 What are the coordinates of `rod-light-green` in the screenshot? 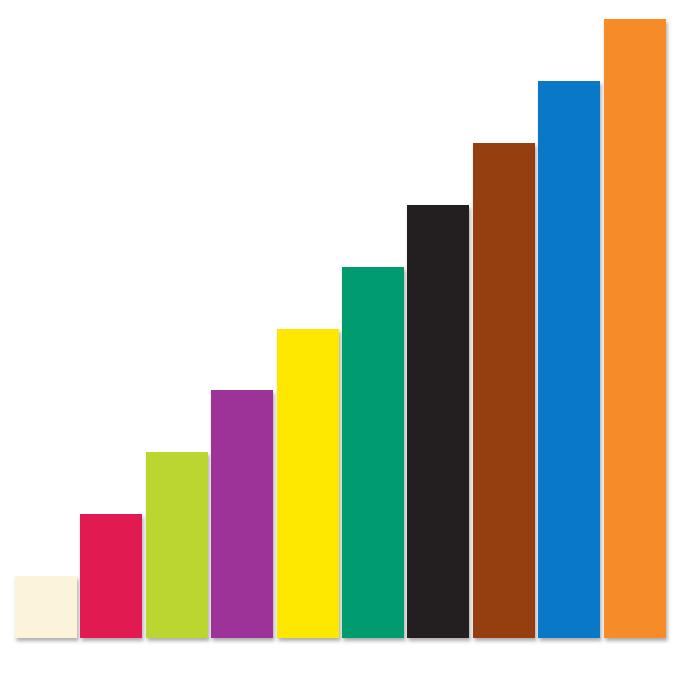 It's located at (176, 545).